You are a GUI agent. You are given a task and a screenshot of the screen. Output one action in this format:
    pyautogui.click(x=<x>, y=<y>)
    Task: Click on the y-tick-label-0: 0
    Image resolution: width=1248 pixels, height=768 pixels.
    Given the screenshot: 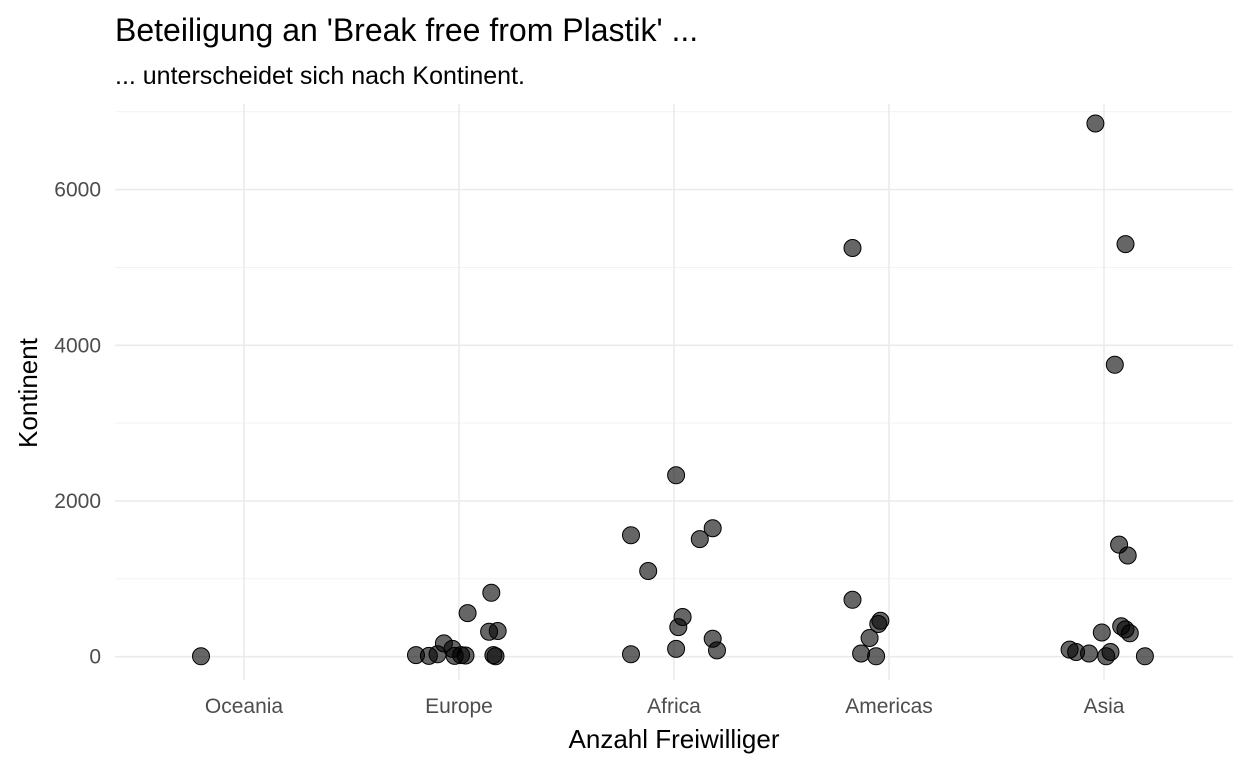 What is the action you would take?
    pyautogui.click(x=95, y=657)
    